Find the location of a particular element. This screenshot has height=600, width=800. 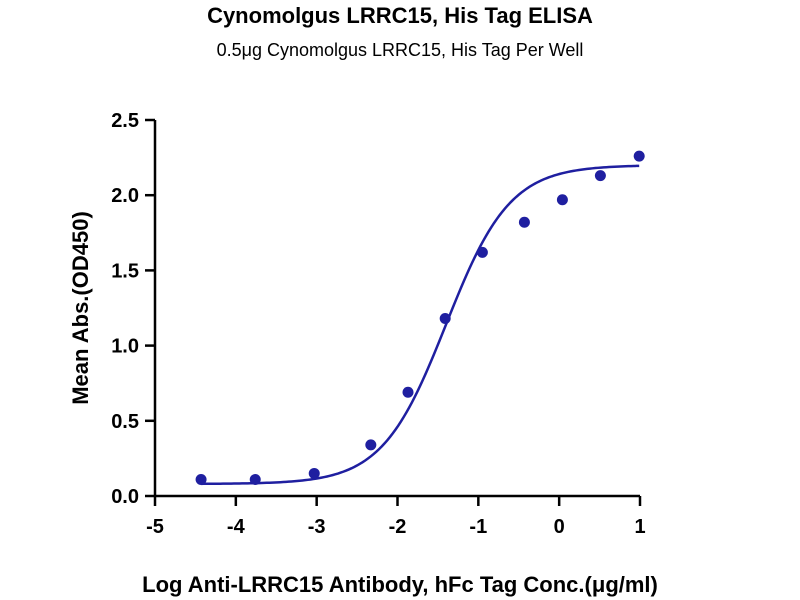

y-tick-label: 0.0 is located at coordinates (125, 497).